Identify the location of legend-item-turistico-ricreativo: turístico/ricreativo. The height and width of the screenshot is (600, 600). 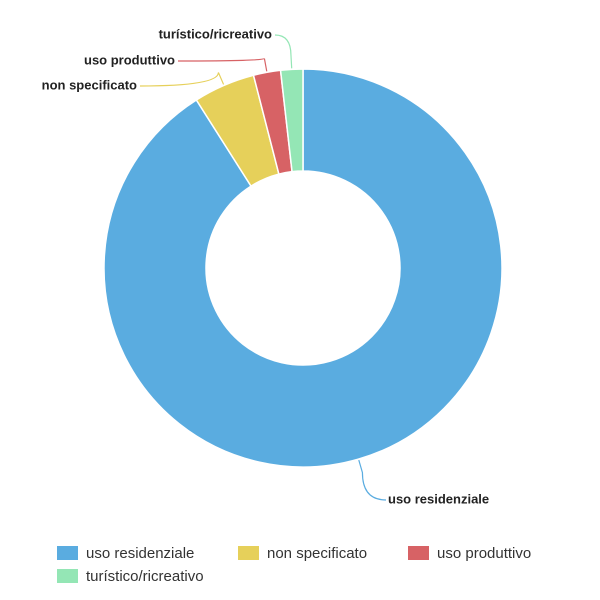
(130, 576).